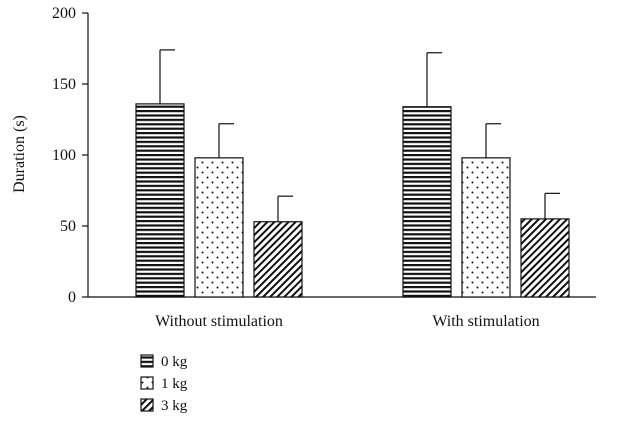 The width and height of the screenshot is (620, 446). Describe the element at coordinates (174, 362) in the screenshot. I see `legend-label: 0 kg` at that location.